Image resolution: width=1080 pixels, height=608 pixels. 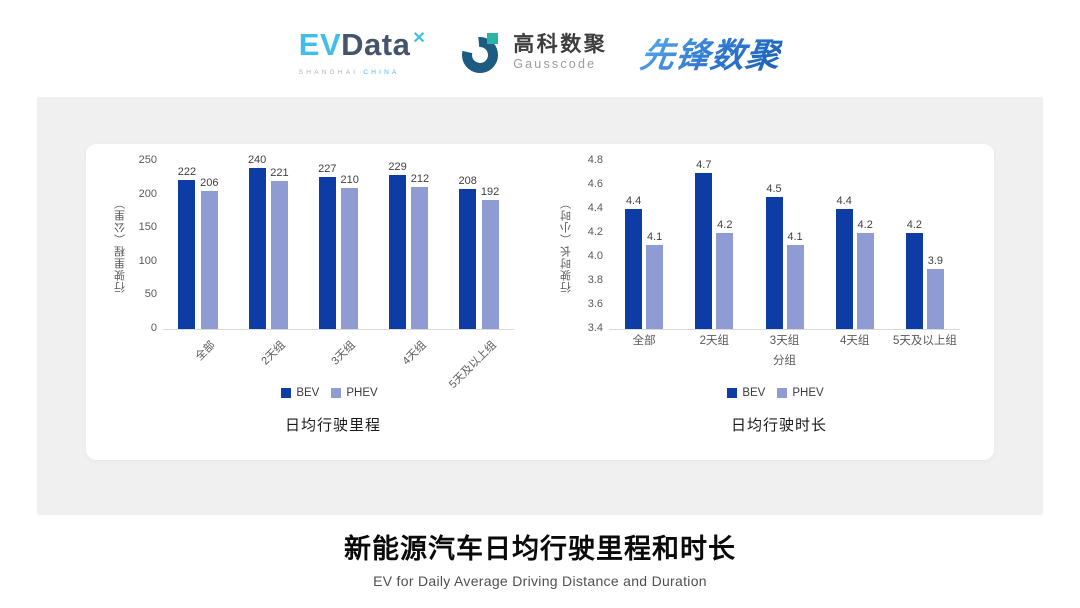 I want to click on gausscode-cn: 高科数聚, so click(x=560, y=44).